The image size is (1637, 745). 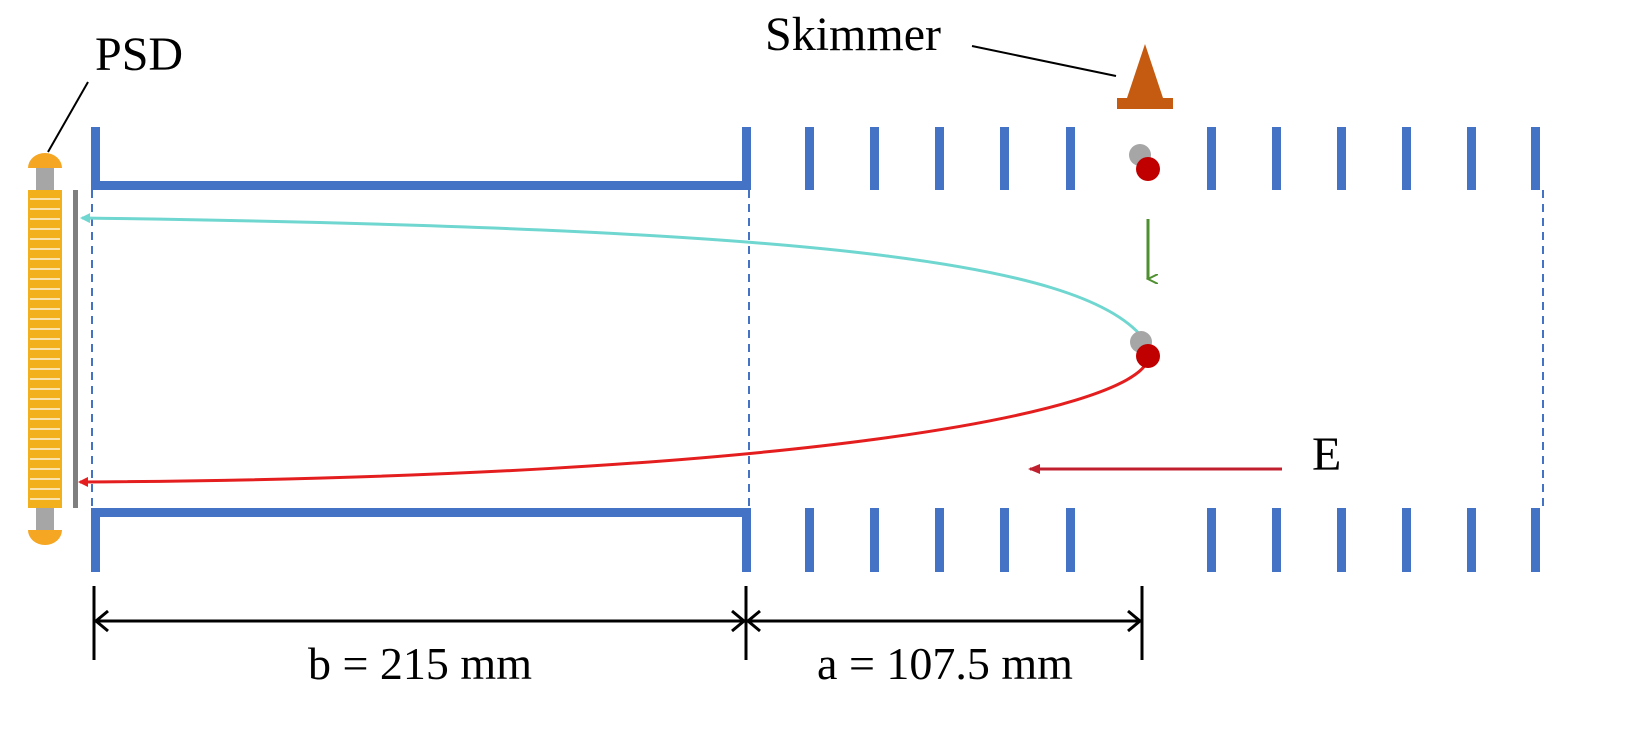 What do you see at coordinates (45, 179) in the screenshot?
I see `detector-top-post` at bounding box center [45, 179].